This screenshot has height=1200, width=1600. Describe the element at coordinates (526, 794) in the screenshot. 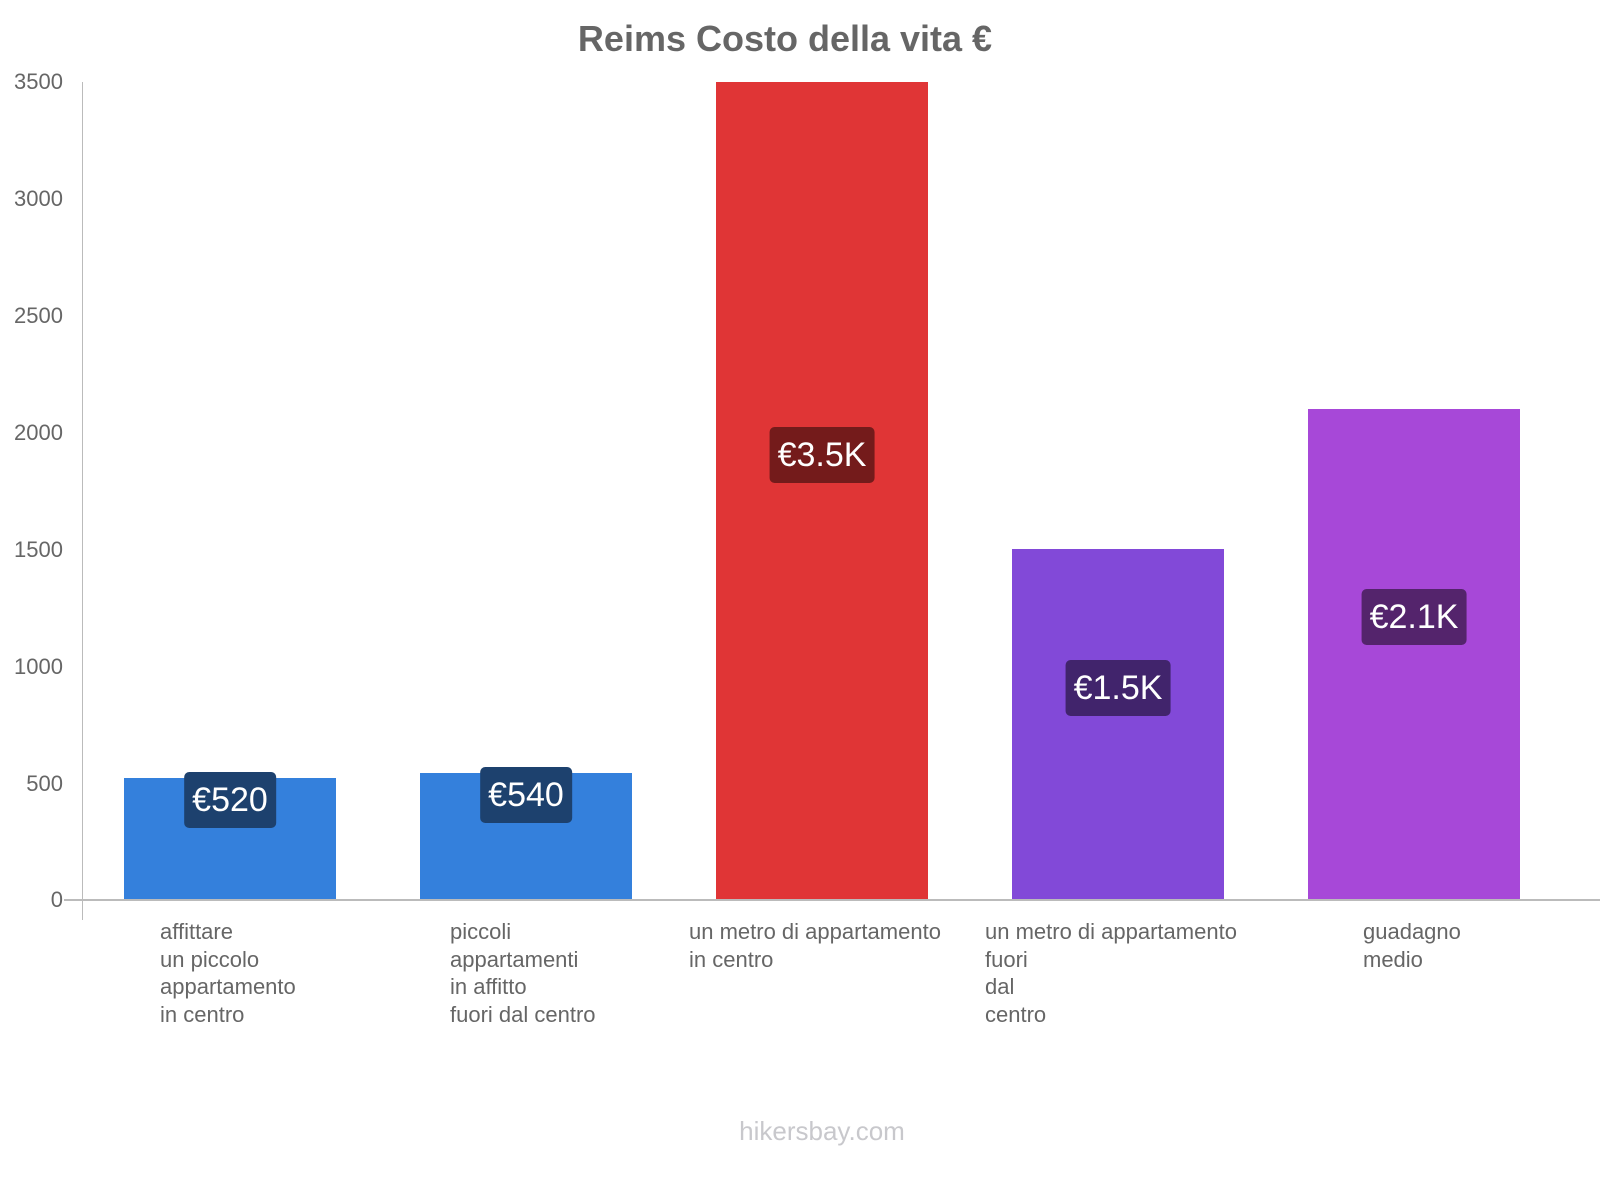

I see `value-label-1: €540` at that location.